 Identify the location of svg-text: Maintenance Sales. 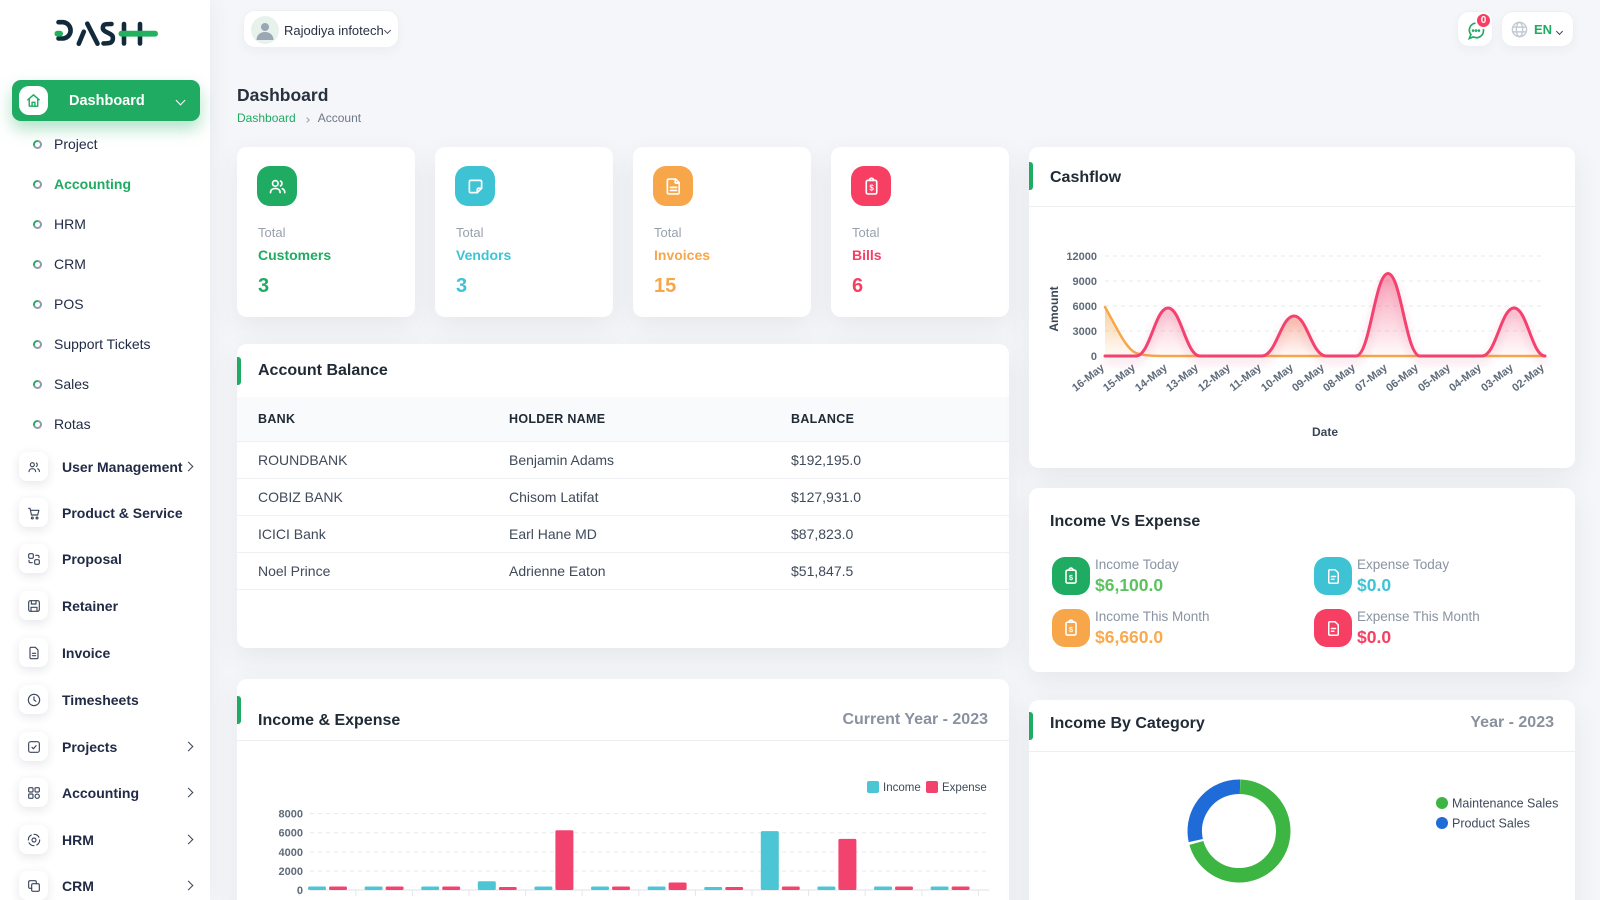
(1505, 804).